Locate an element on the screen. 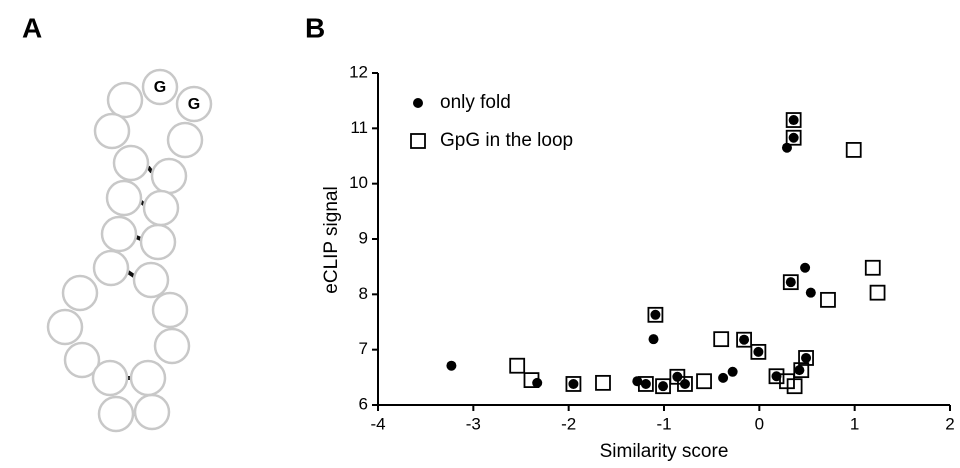  panel-label: B is located at coordinates (315, 27).